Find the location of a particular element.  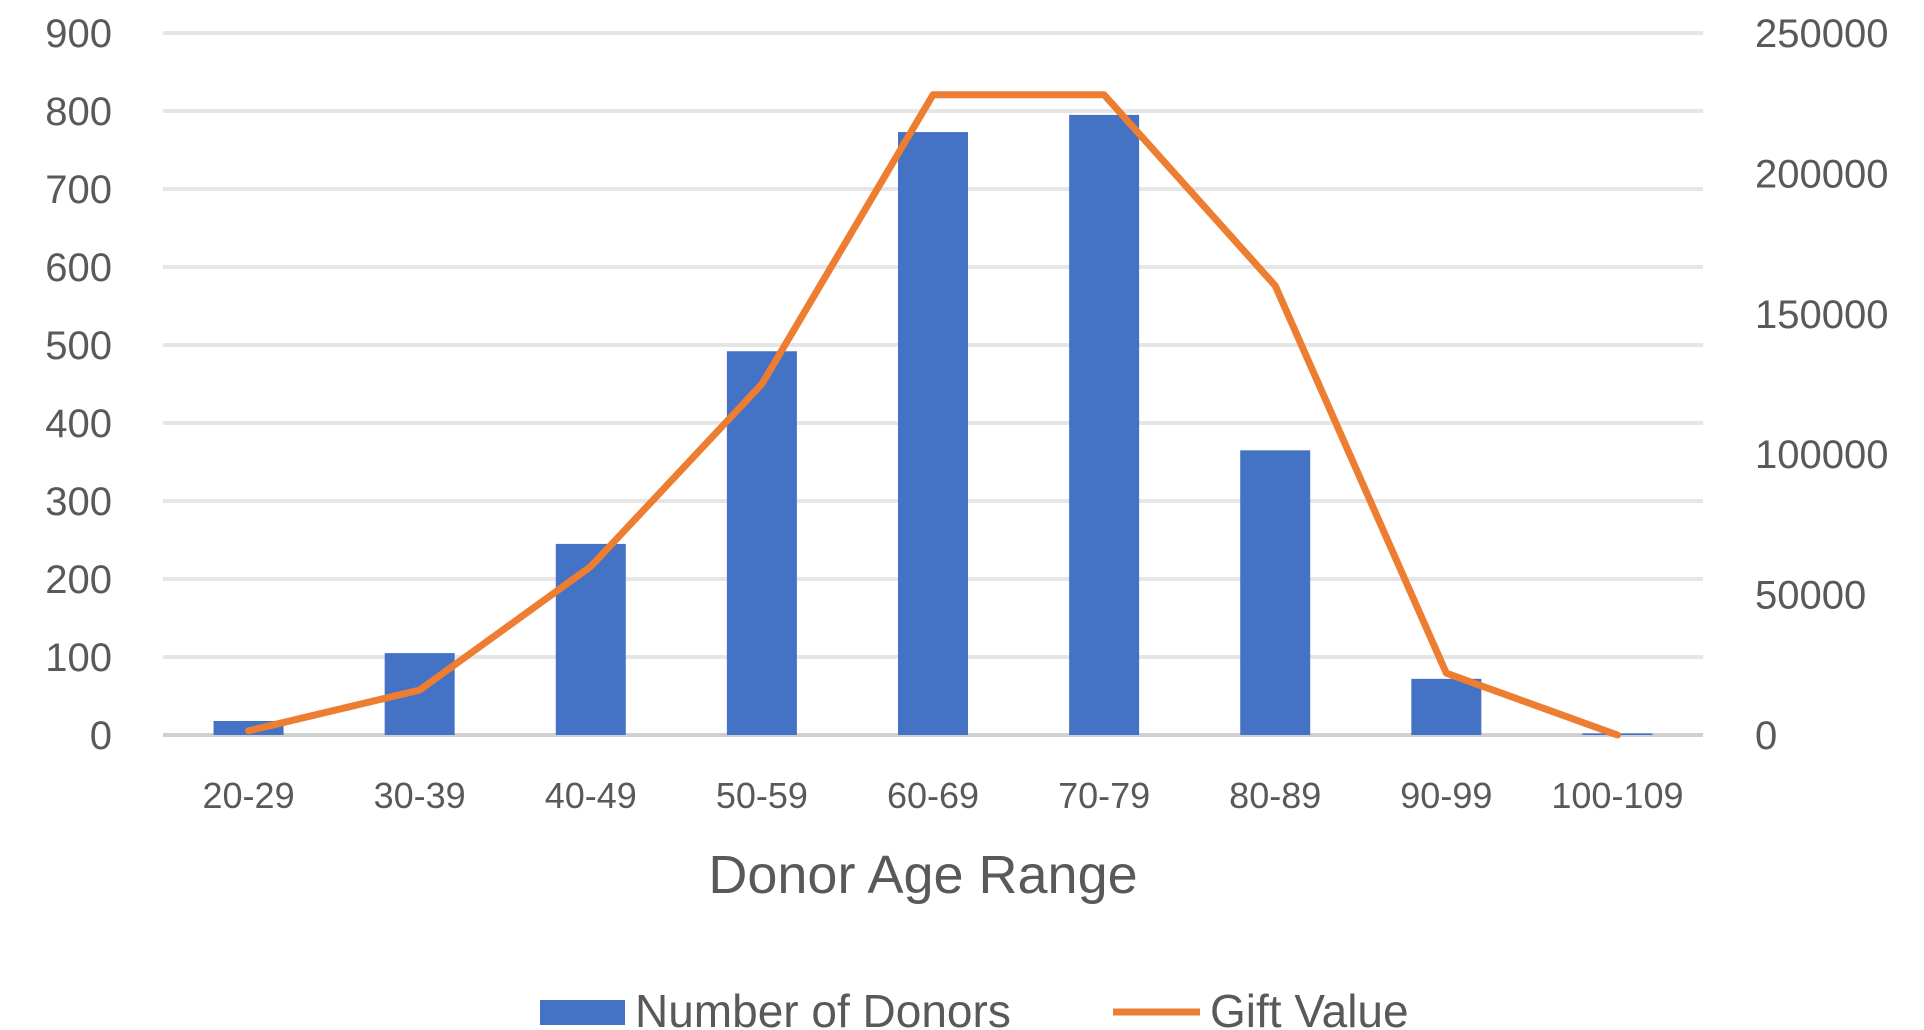

x-axis-title: Donor Age Range is located at coordinates (922, 875).